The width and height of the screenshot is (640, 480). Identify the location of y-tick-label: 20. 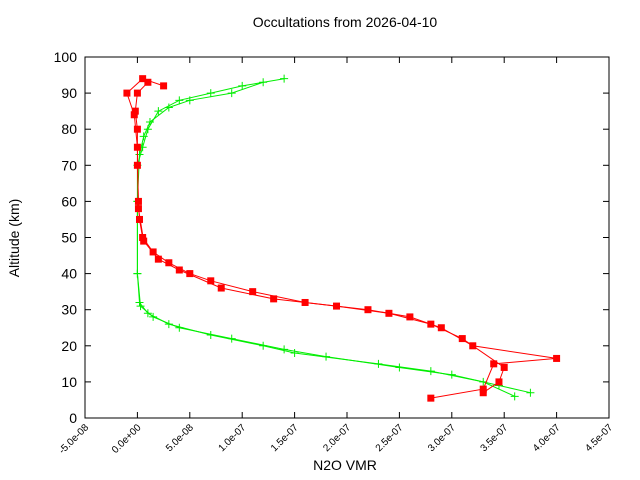
(69, 346).